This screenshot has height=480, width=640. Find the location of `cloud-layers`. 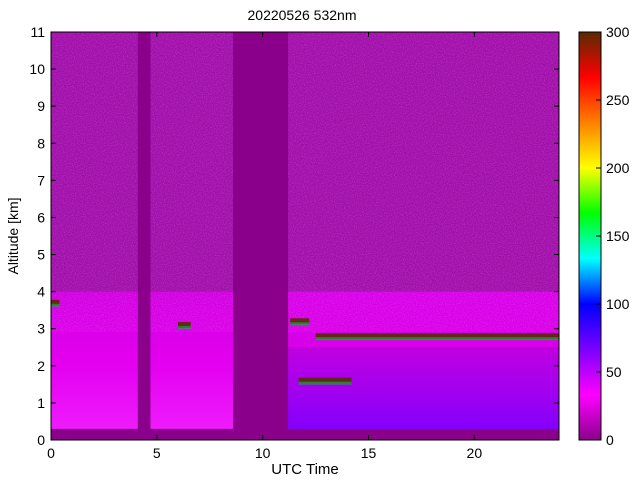

cloud-layers is located at coordinates (305, 342).